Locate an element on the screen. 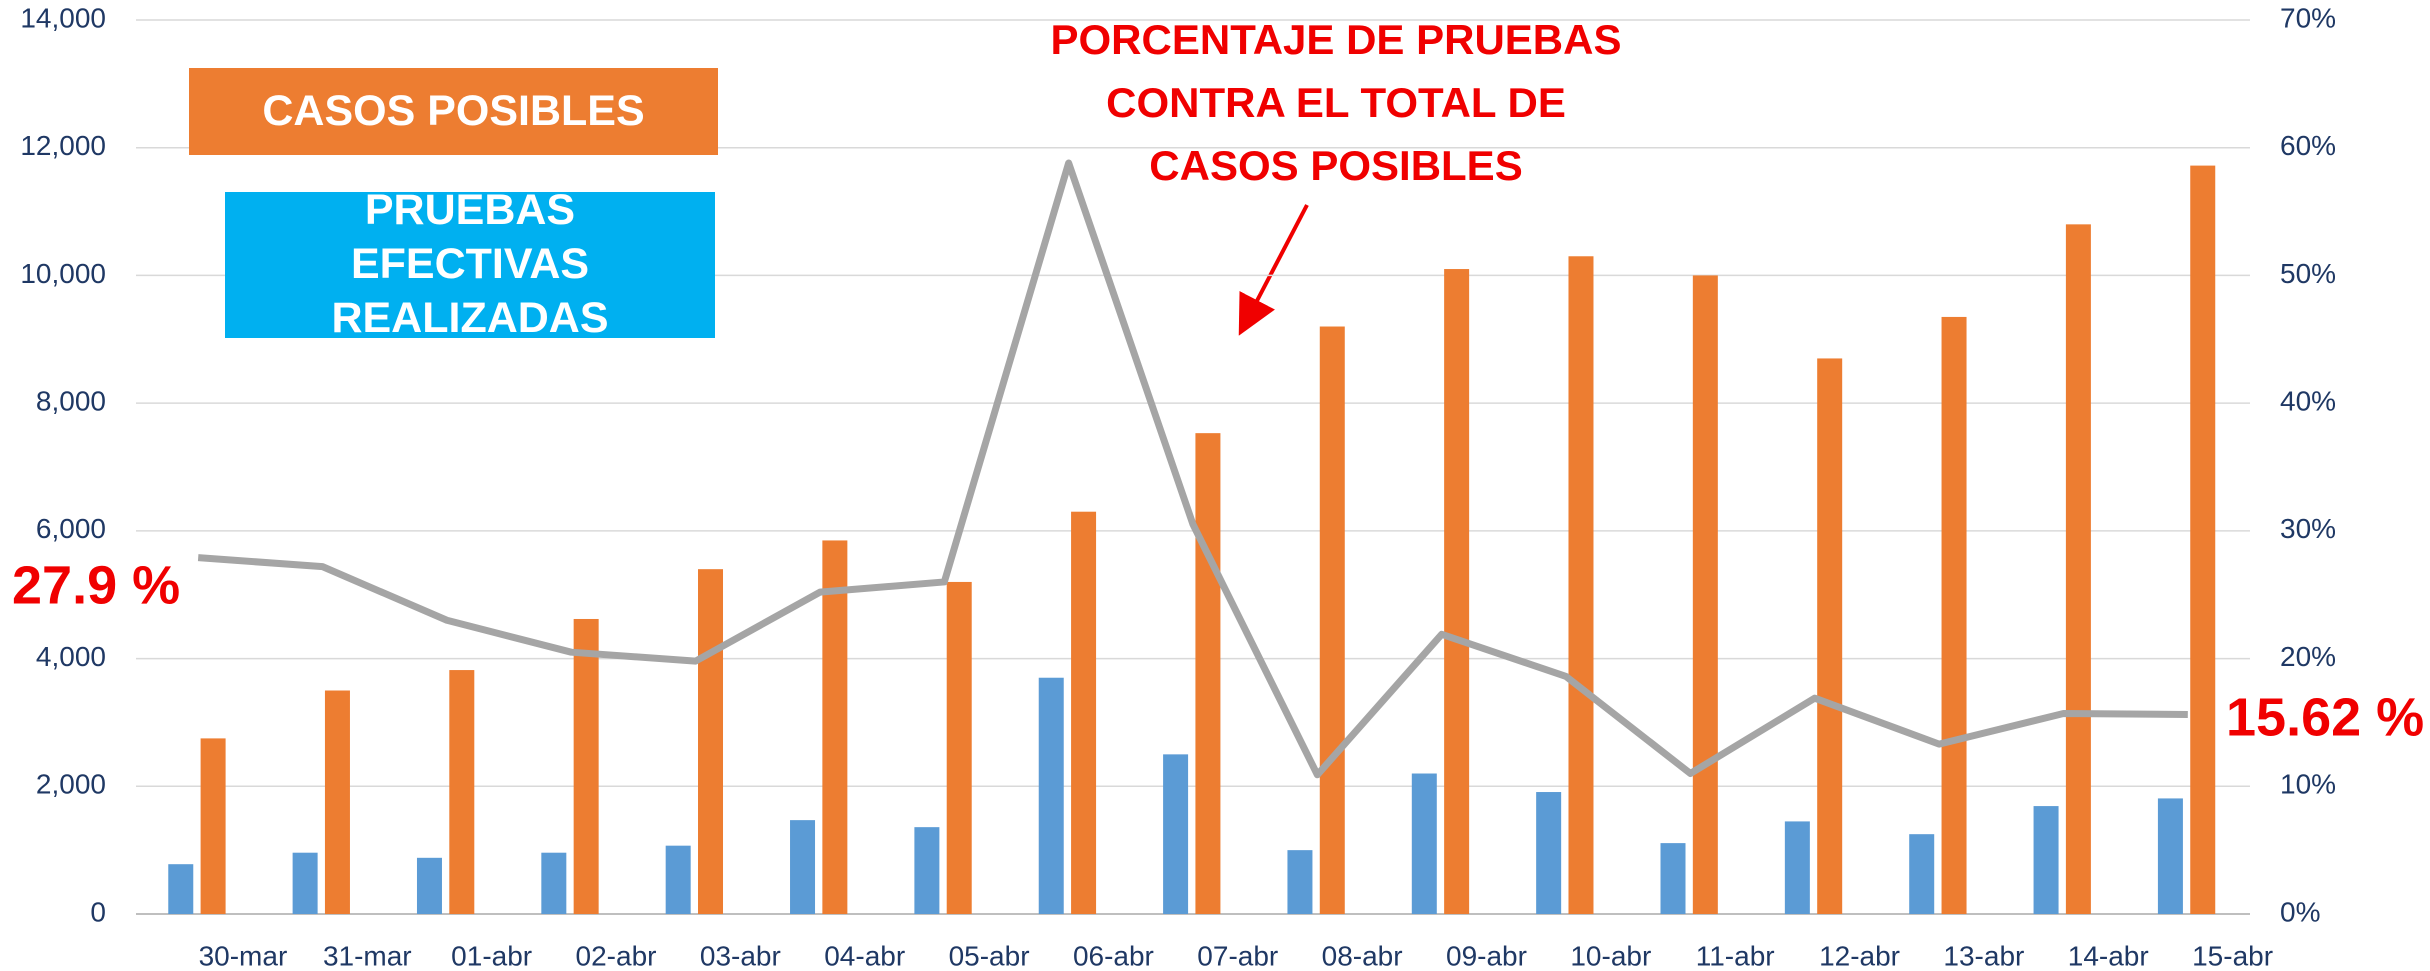  annotation-arrow is located at coordinates (1273, 270).